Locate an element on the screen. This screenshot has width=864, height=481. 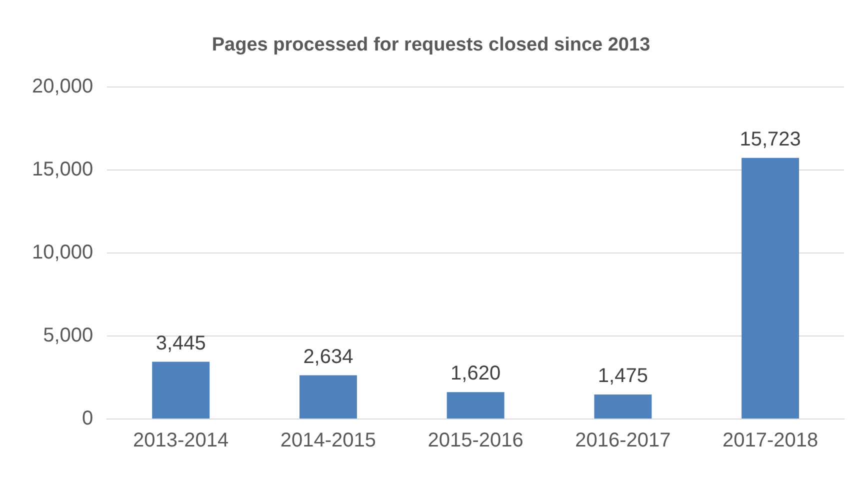
x-tick-label: 2017-2018 is located at coordinates (770, 441).